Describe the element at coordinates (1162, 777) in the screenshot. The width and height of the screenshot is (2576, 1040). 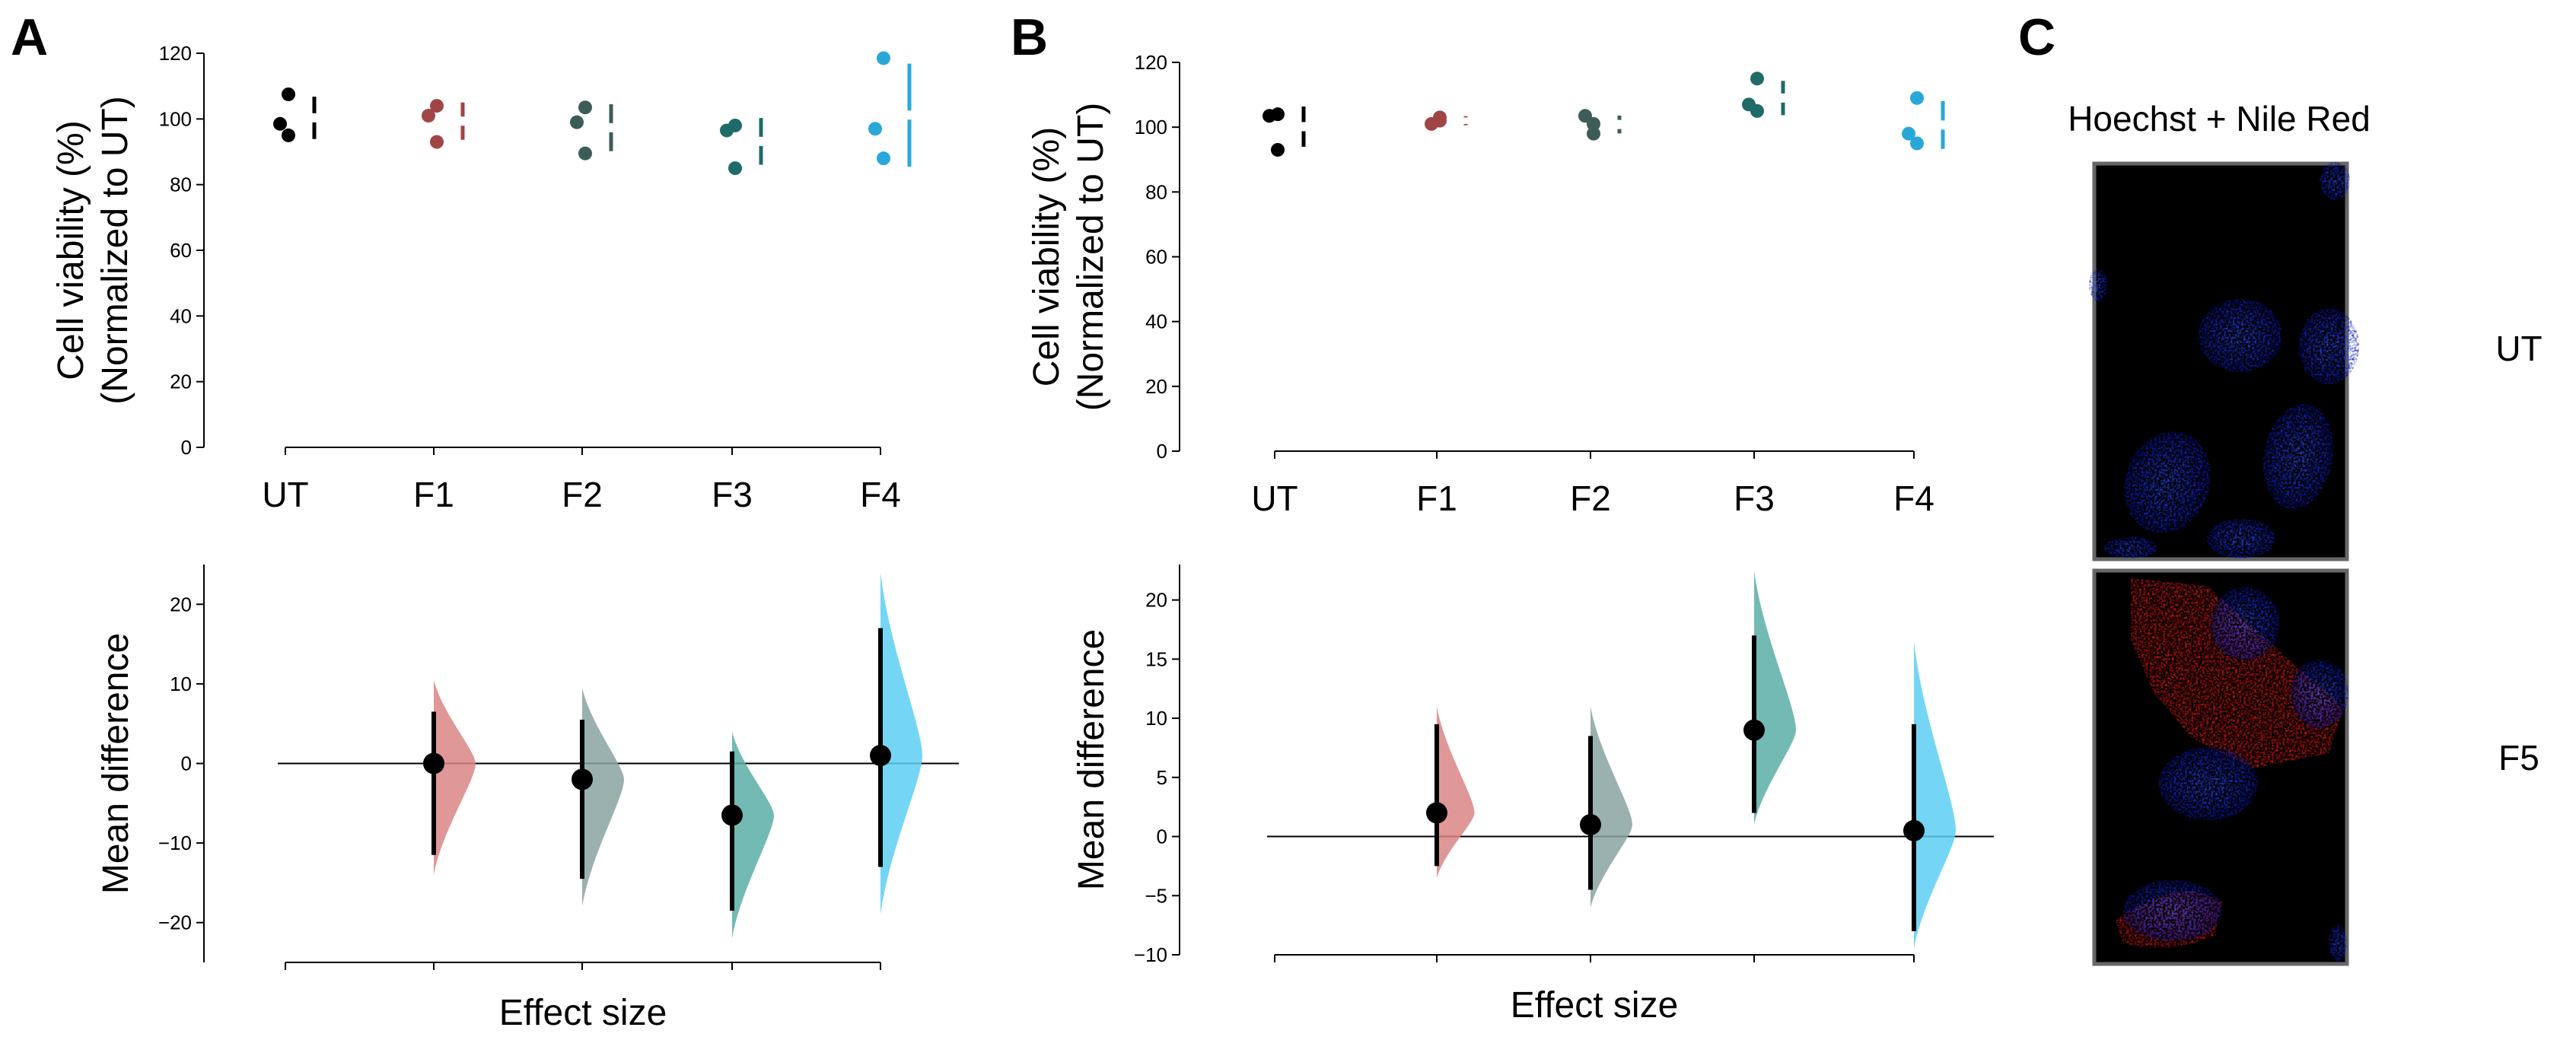
I see `y-tick-label: 5` at that location.